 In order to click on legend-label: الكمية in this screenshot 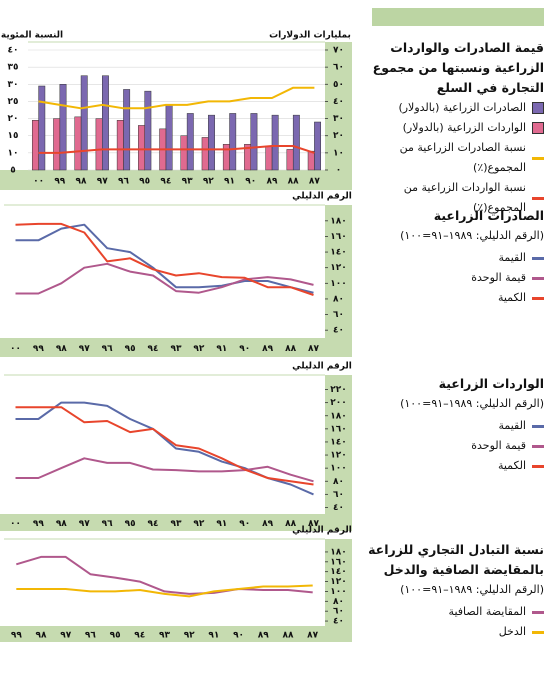, I will do `click(511, 465)`.